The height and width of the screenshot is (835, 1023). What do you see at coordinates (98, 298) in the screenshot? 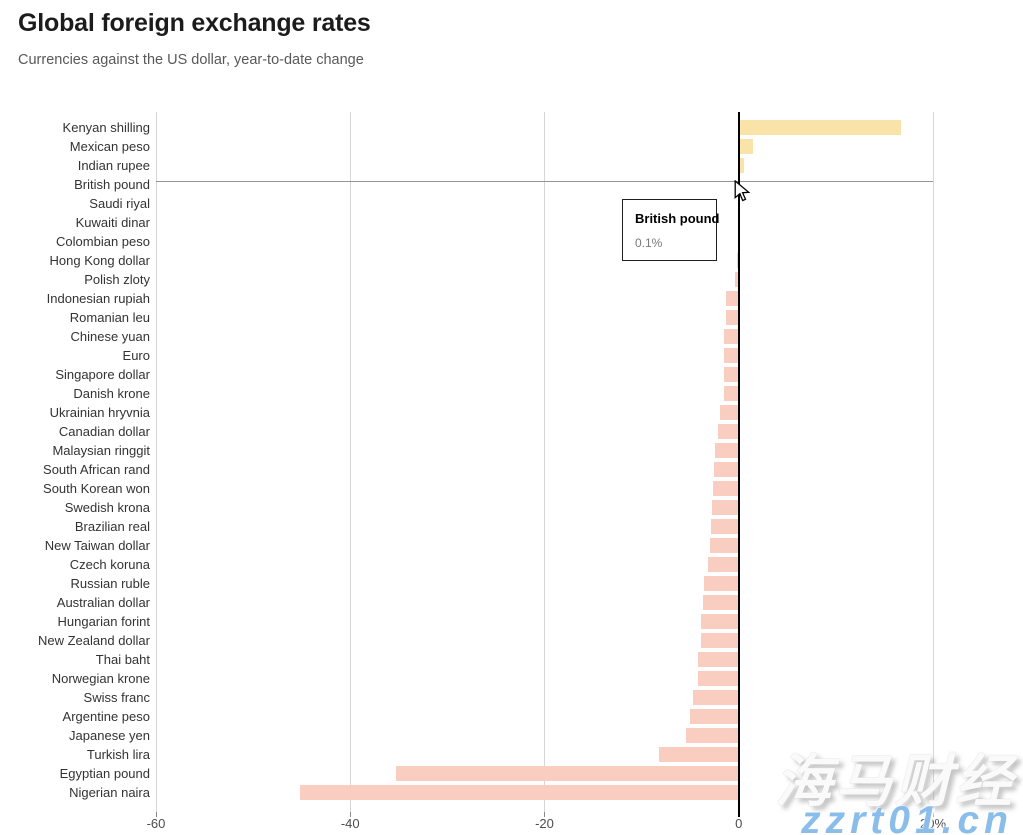
I see `category-label: Indonesian rupiah` at bounding box center [98, 298].